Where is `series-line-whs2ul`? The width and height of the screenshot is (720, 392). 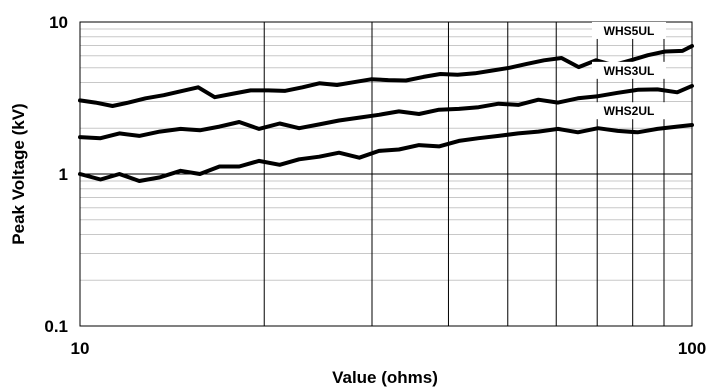 series-line-whs2ul is located at coordinates (386, 153).